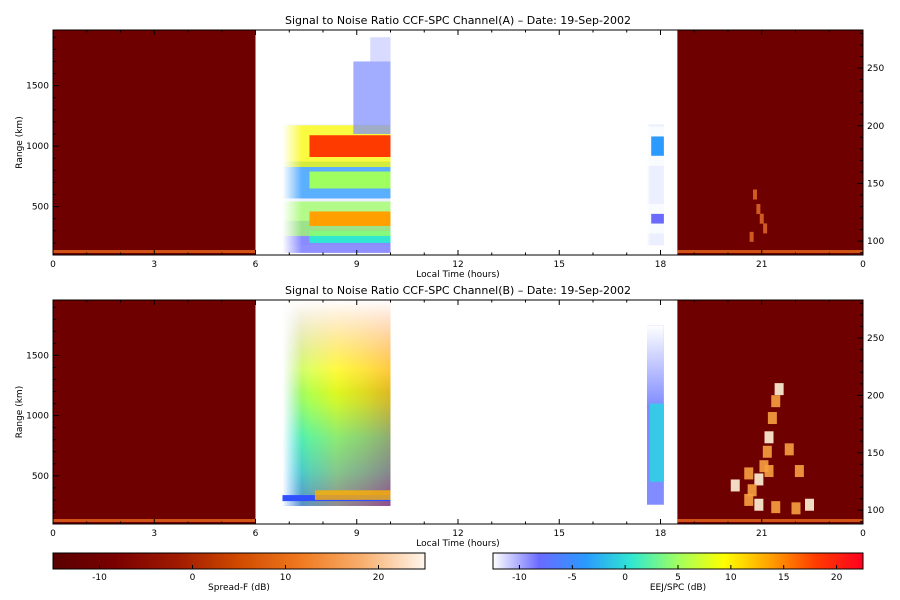  What do you see at coordinates (239, 561) in the screenshot?
I see `colorbar-gradient` at bounding box center [239, 561].